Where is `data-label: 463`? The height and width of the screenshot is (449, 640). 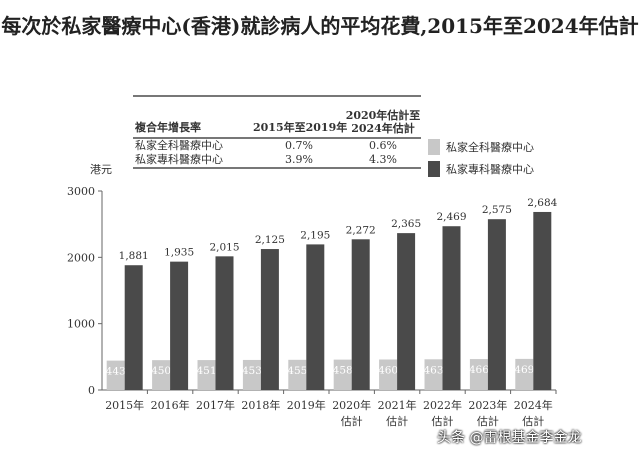 data-label: 463 is located at coordinates (433, 370).